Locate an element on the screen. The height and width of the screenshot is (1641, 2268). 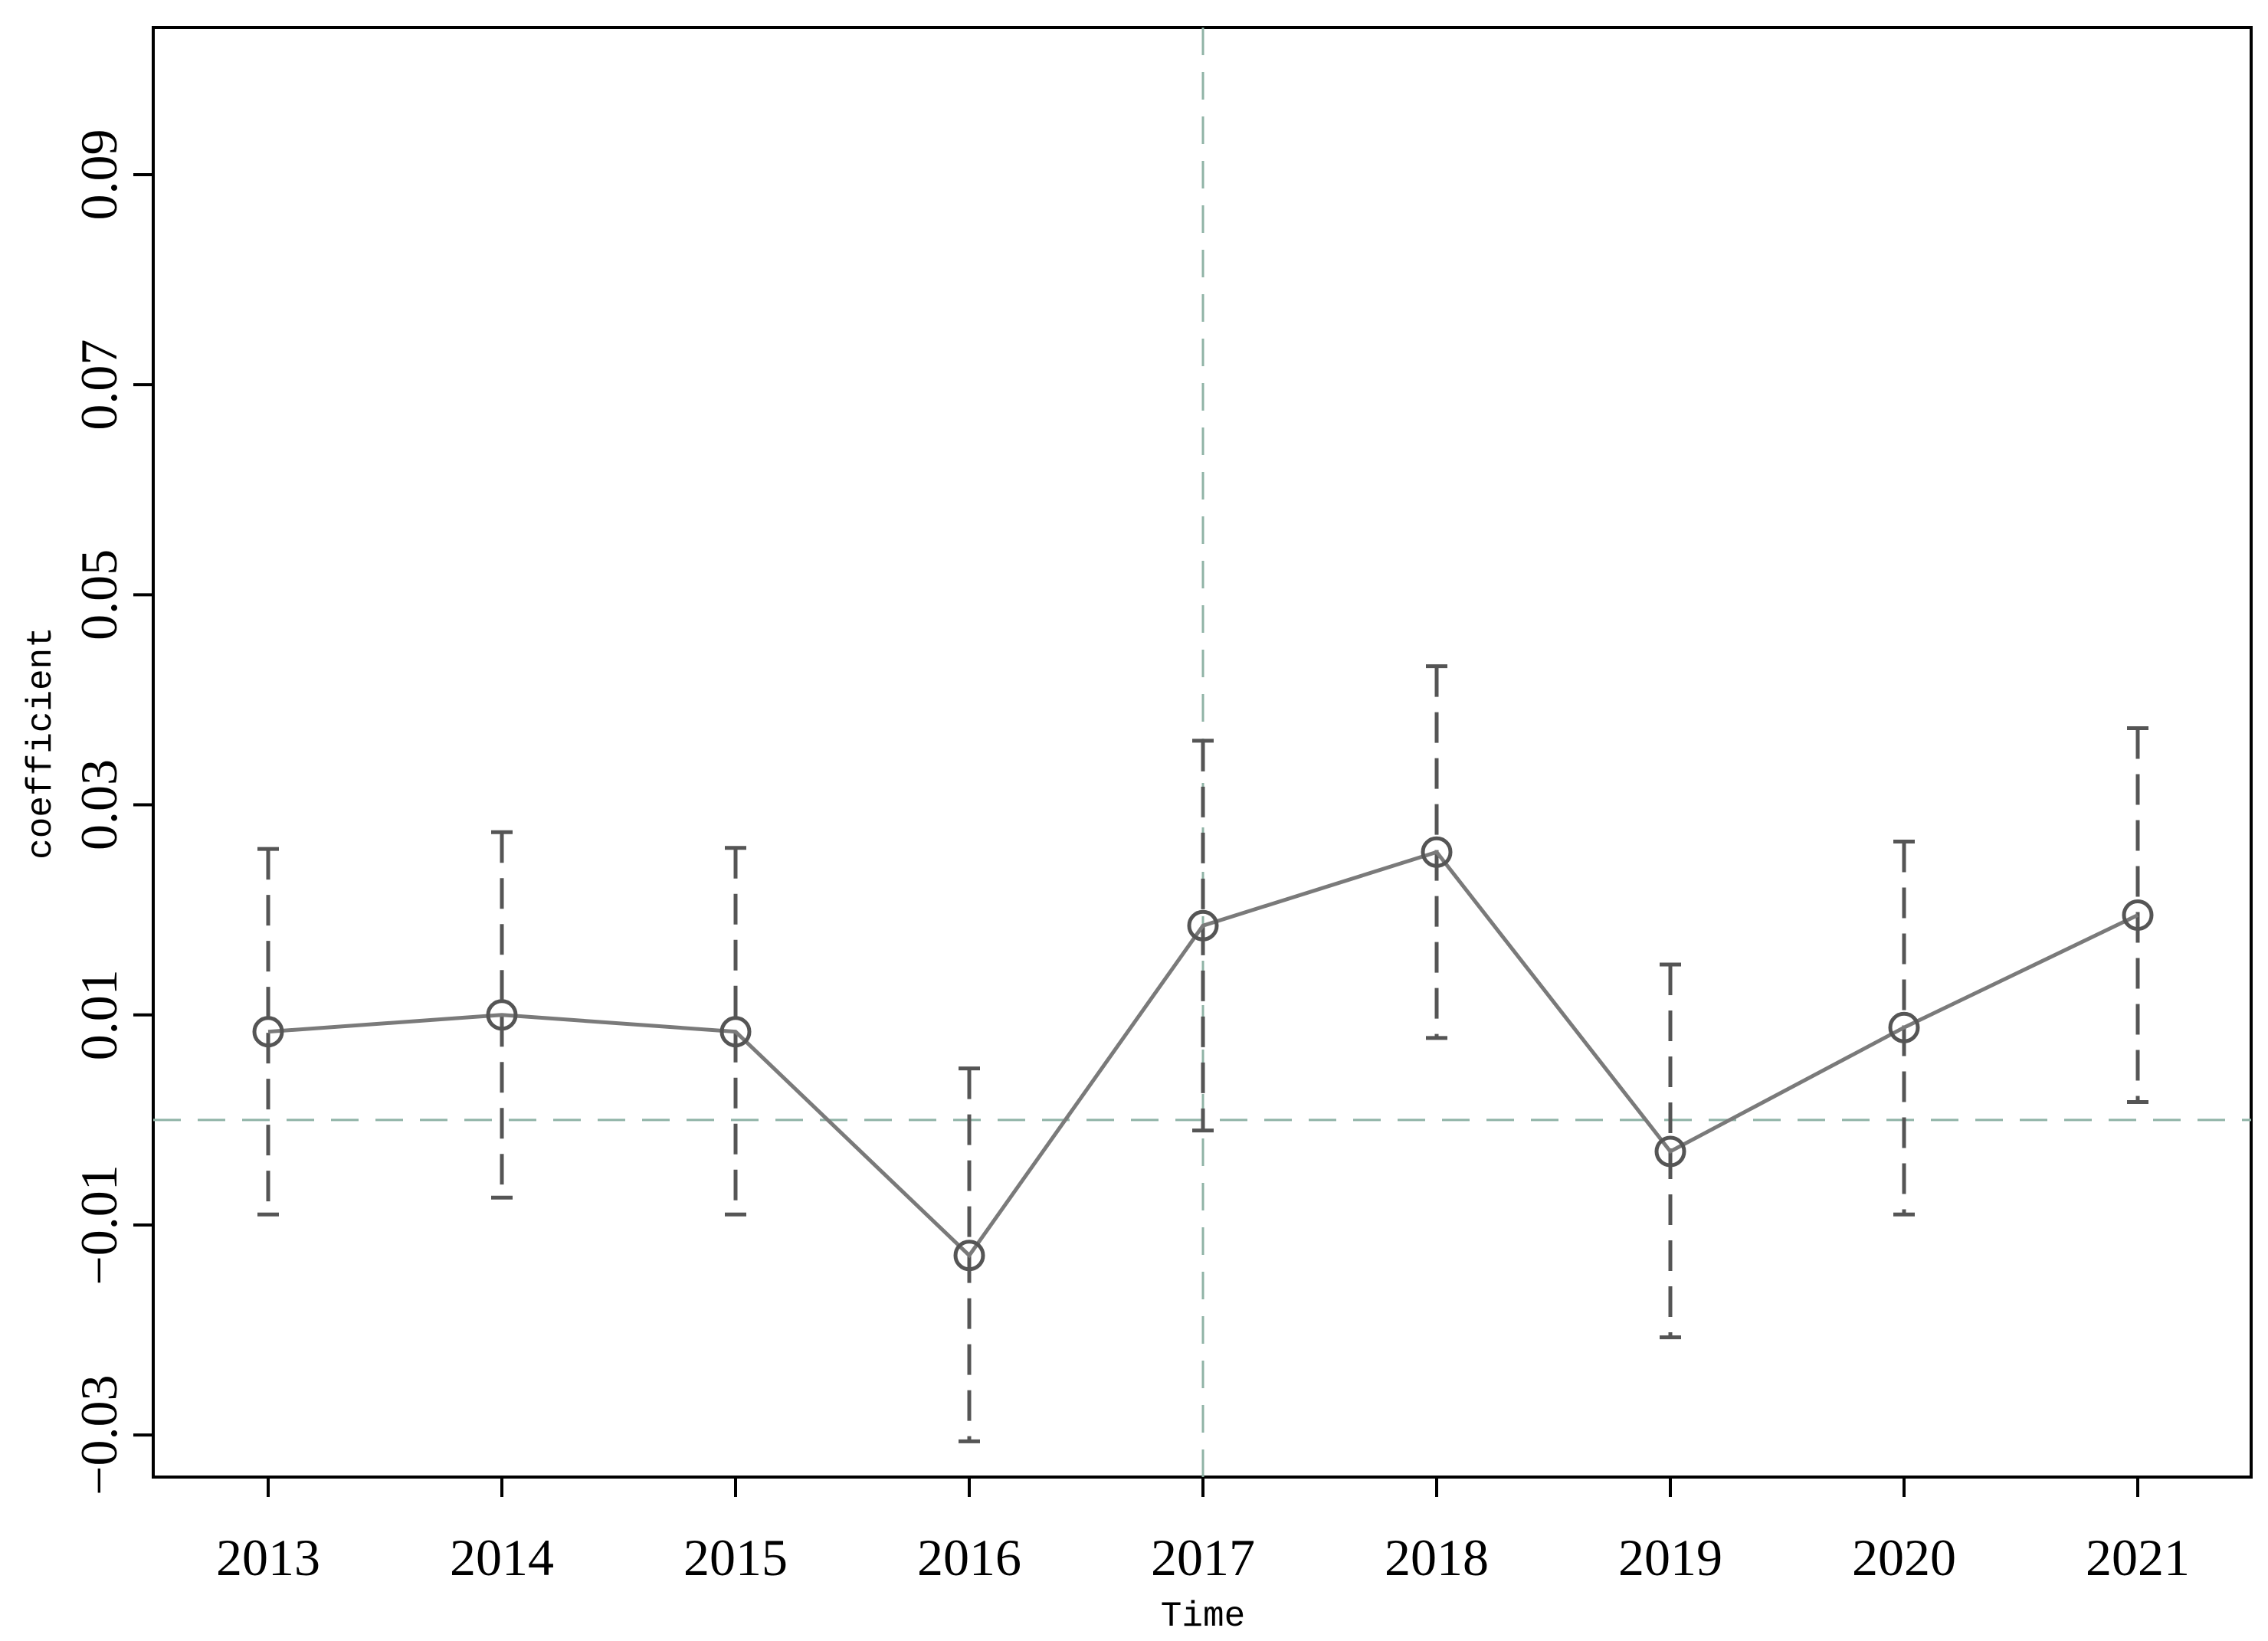
x-tick-label-2020: 2020 is located at coordinates (1904, 1558).